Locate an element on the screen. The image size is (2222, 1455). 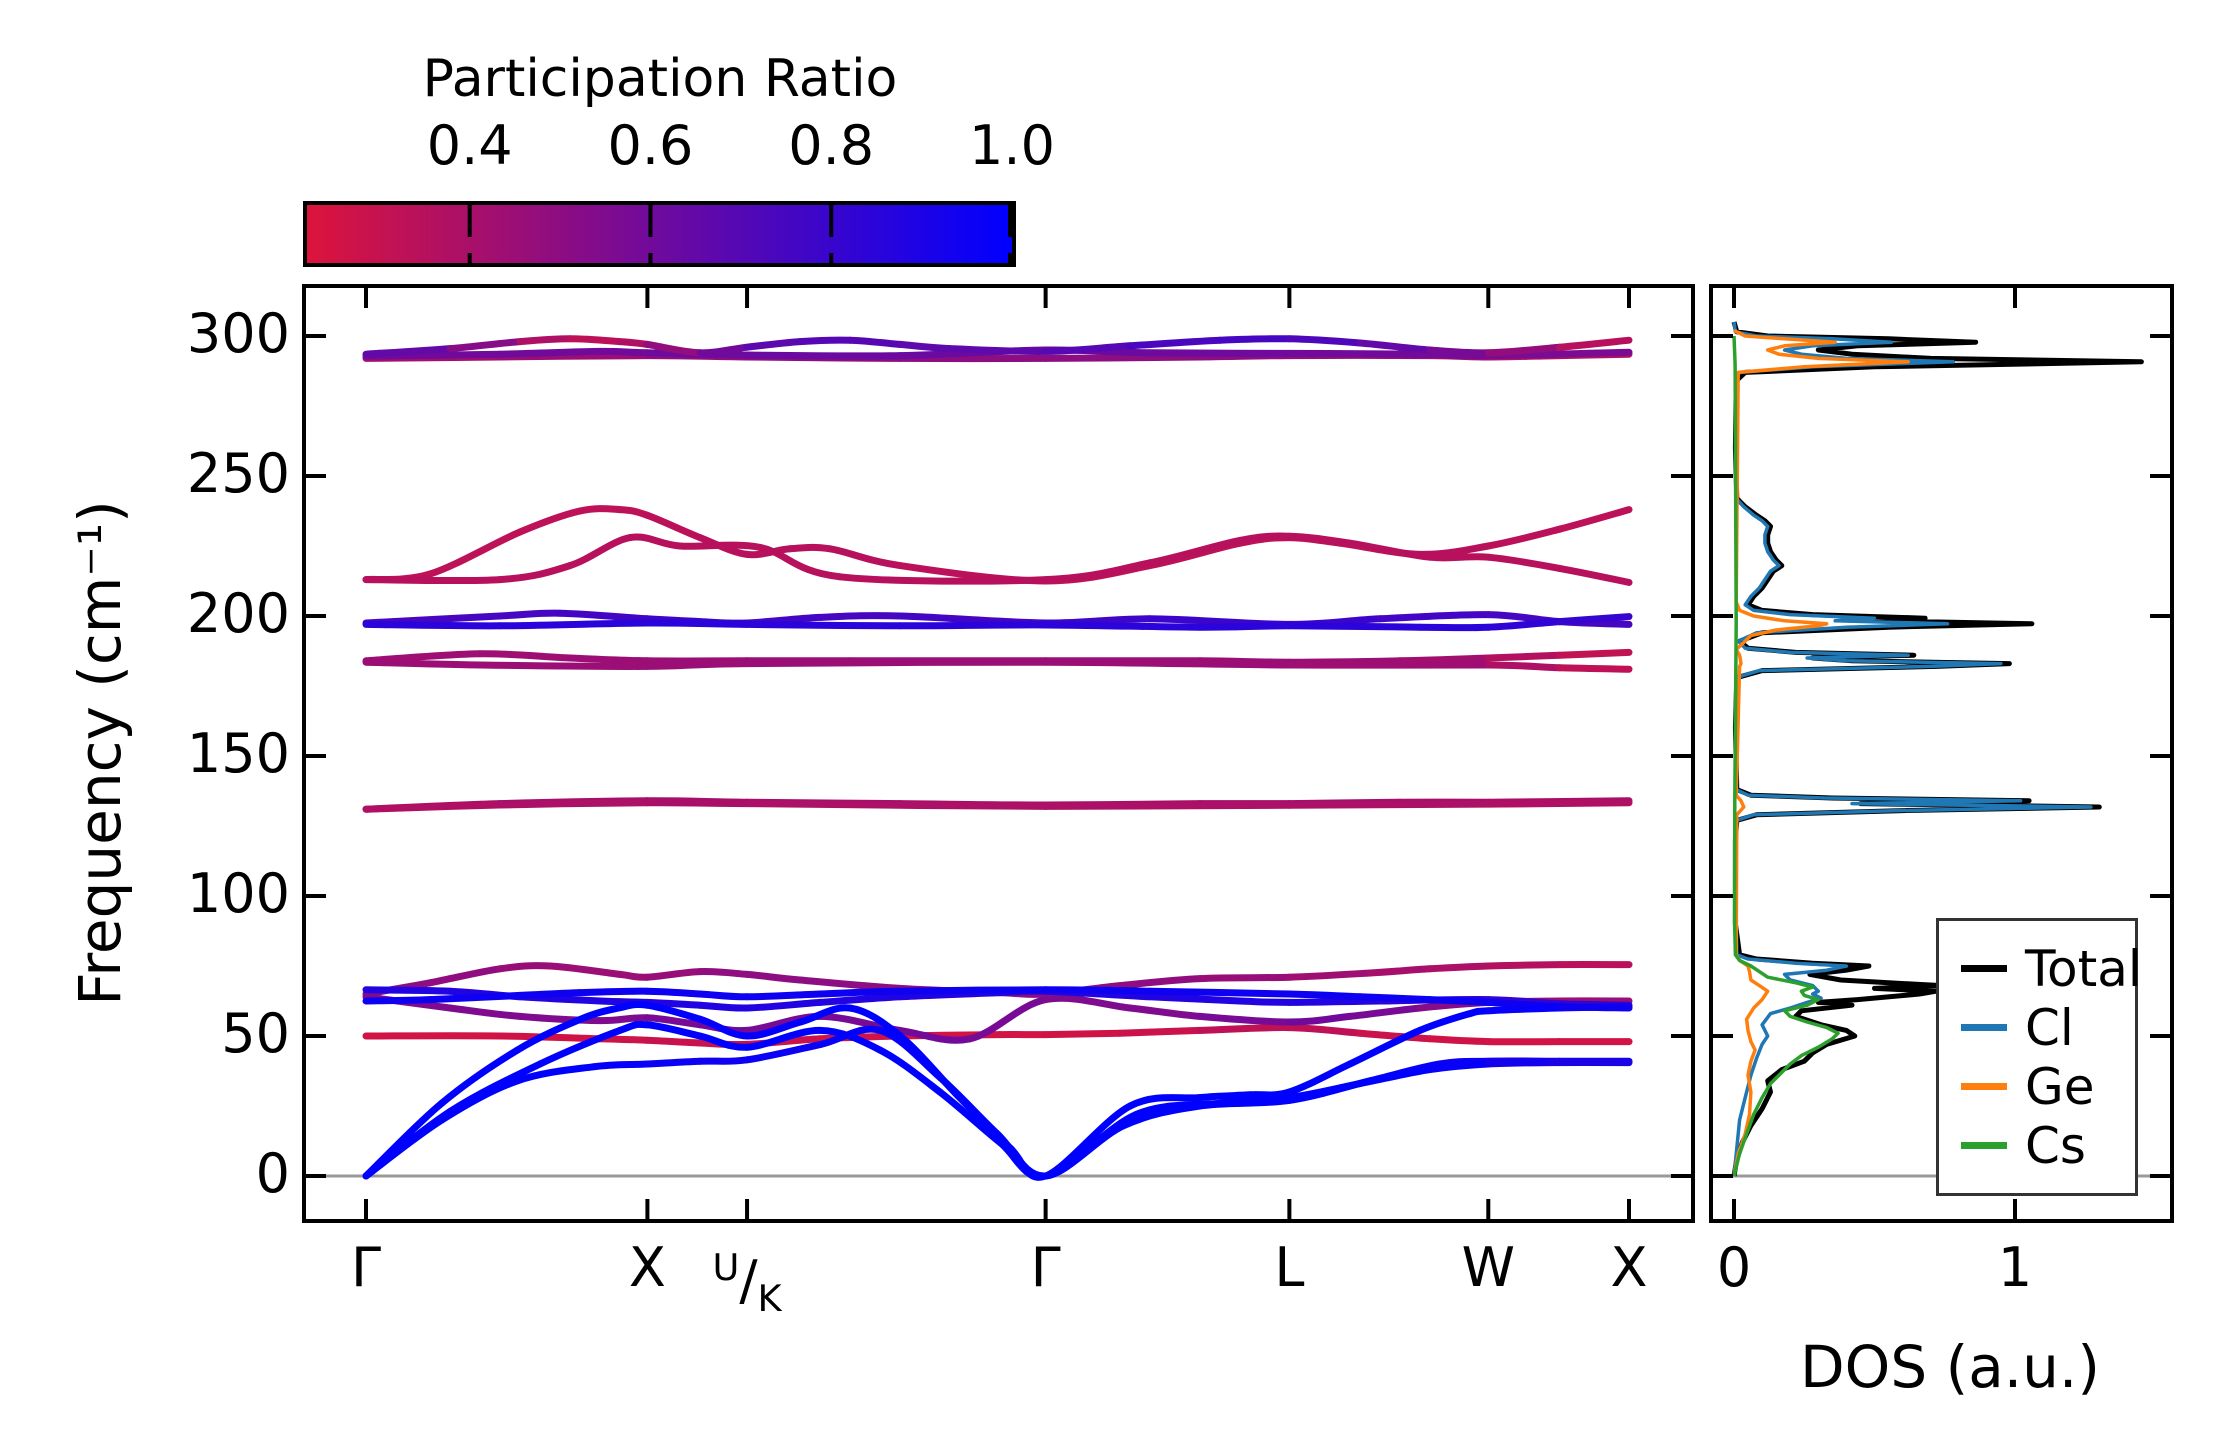
legend-row-cl: Cl is located at coordinates (2037, 1027).